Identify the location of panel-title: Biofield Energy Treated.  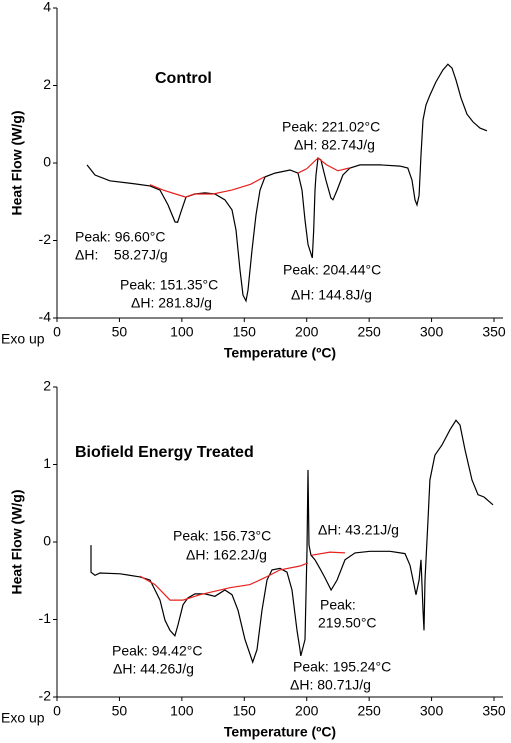
(164, 452).